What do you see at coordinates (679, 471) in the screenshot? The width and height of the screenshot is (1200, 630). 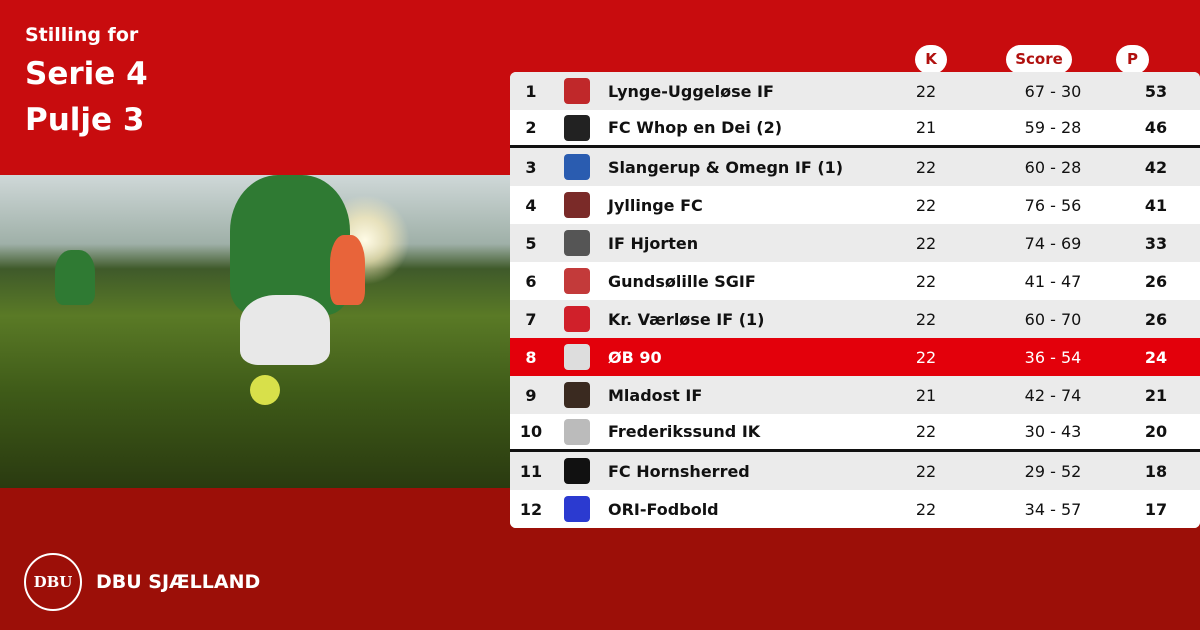 I see `team-name: FC Hornsherred` at bounding box center [679, 471].